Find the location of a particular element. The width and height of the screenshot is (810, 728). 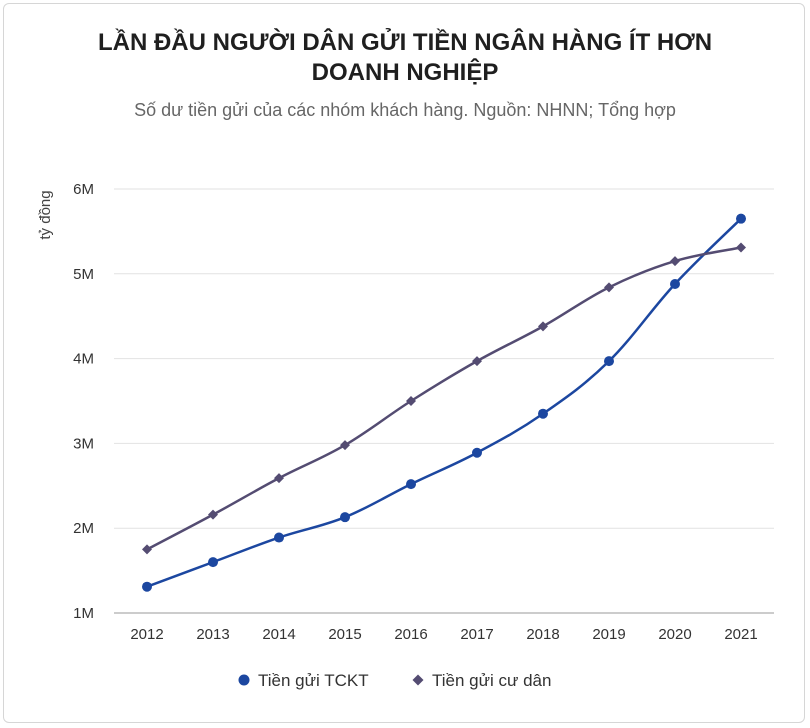

legend-label: Tiền gửi TCKT is located at coordinates (313, 680).